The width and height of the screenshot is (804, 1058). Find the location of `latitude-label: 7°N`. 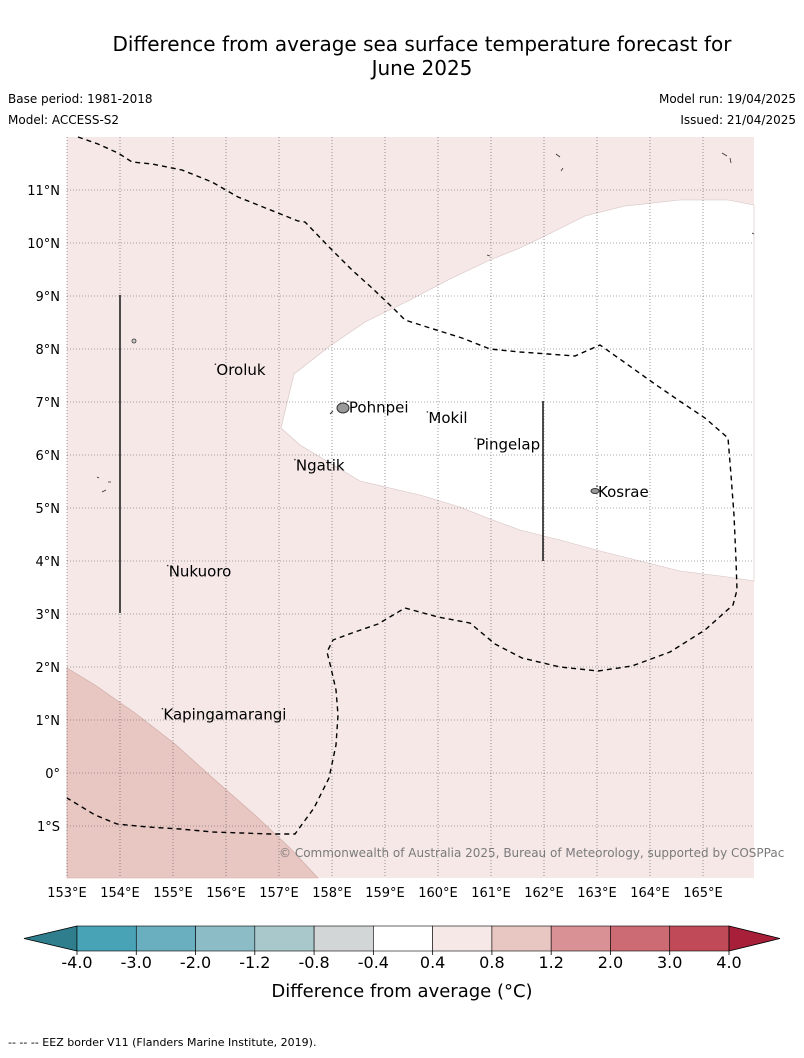

latitude-label: 7°N is located at coordinates (48, 403).